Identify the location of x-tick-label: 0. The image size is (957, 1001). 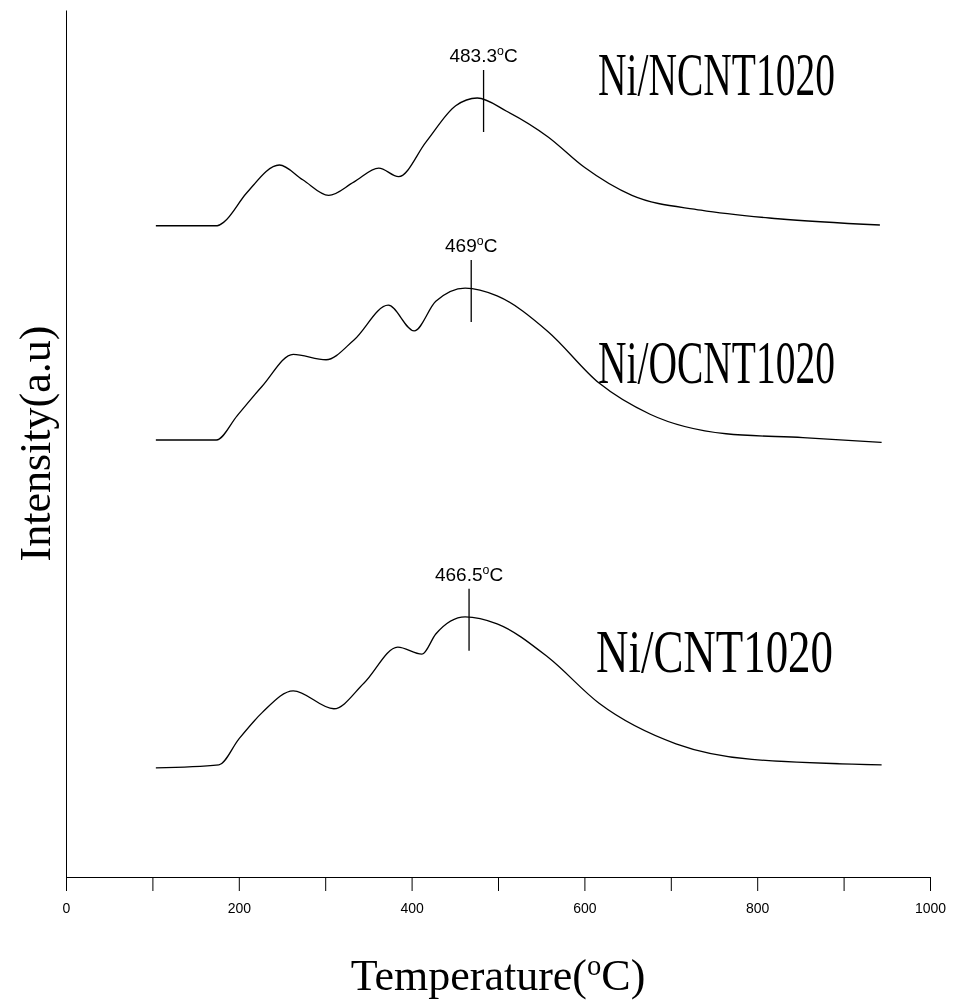
(66, 907).